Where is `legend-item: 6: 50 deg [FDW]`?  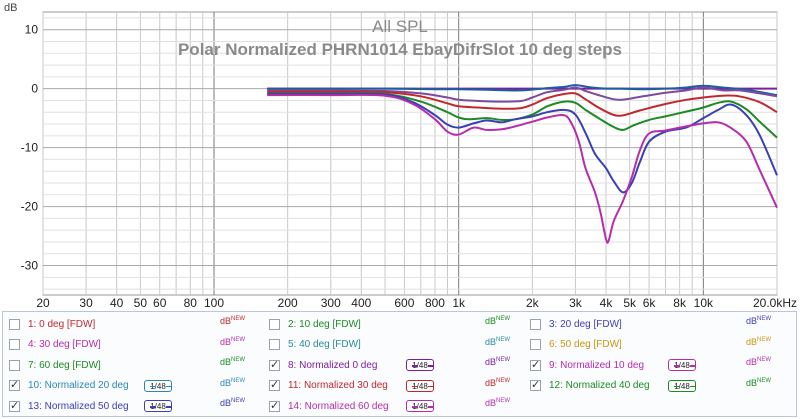 legend-item: 6: 50 deg [FDW] is located at coordinates (576, 345).